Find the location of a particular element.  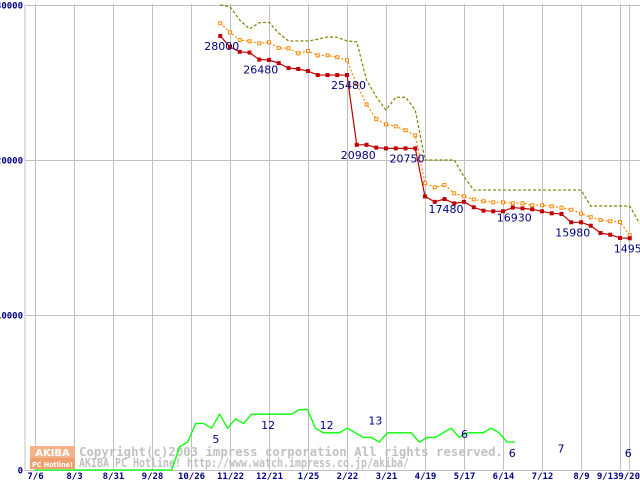

x-tick-label: 3/21 is located at coordinates (387, 476).